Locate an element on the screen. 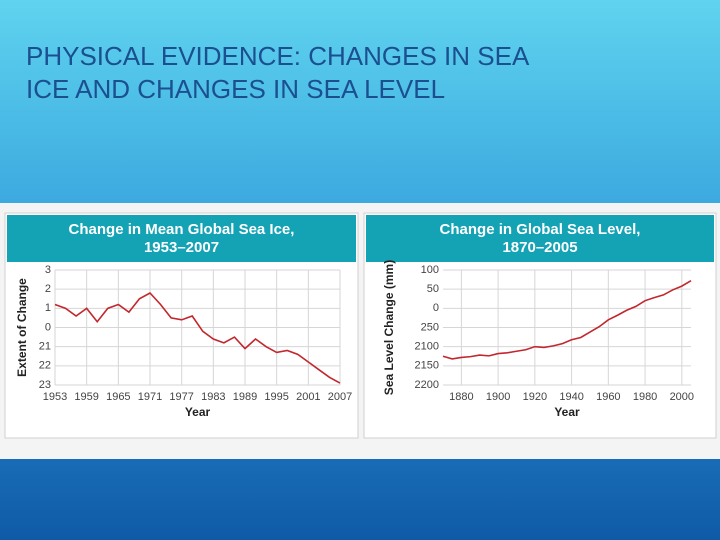 This screenshot has width=720, height=540. x-tick-label: 1965 is located at coordinates (118, 397).